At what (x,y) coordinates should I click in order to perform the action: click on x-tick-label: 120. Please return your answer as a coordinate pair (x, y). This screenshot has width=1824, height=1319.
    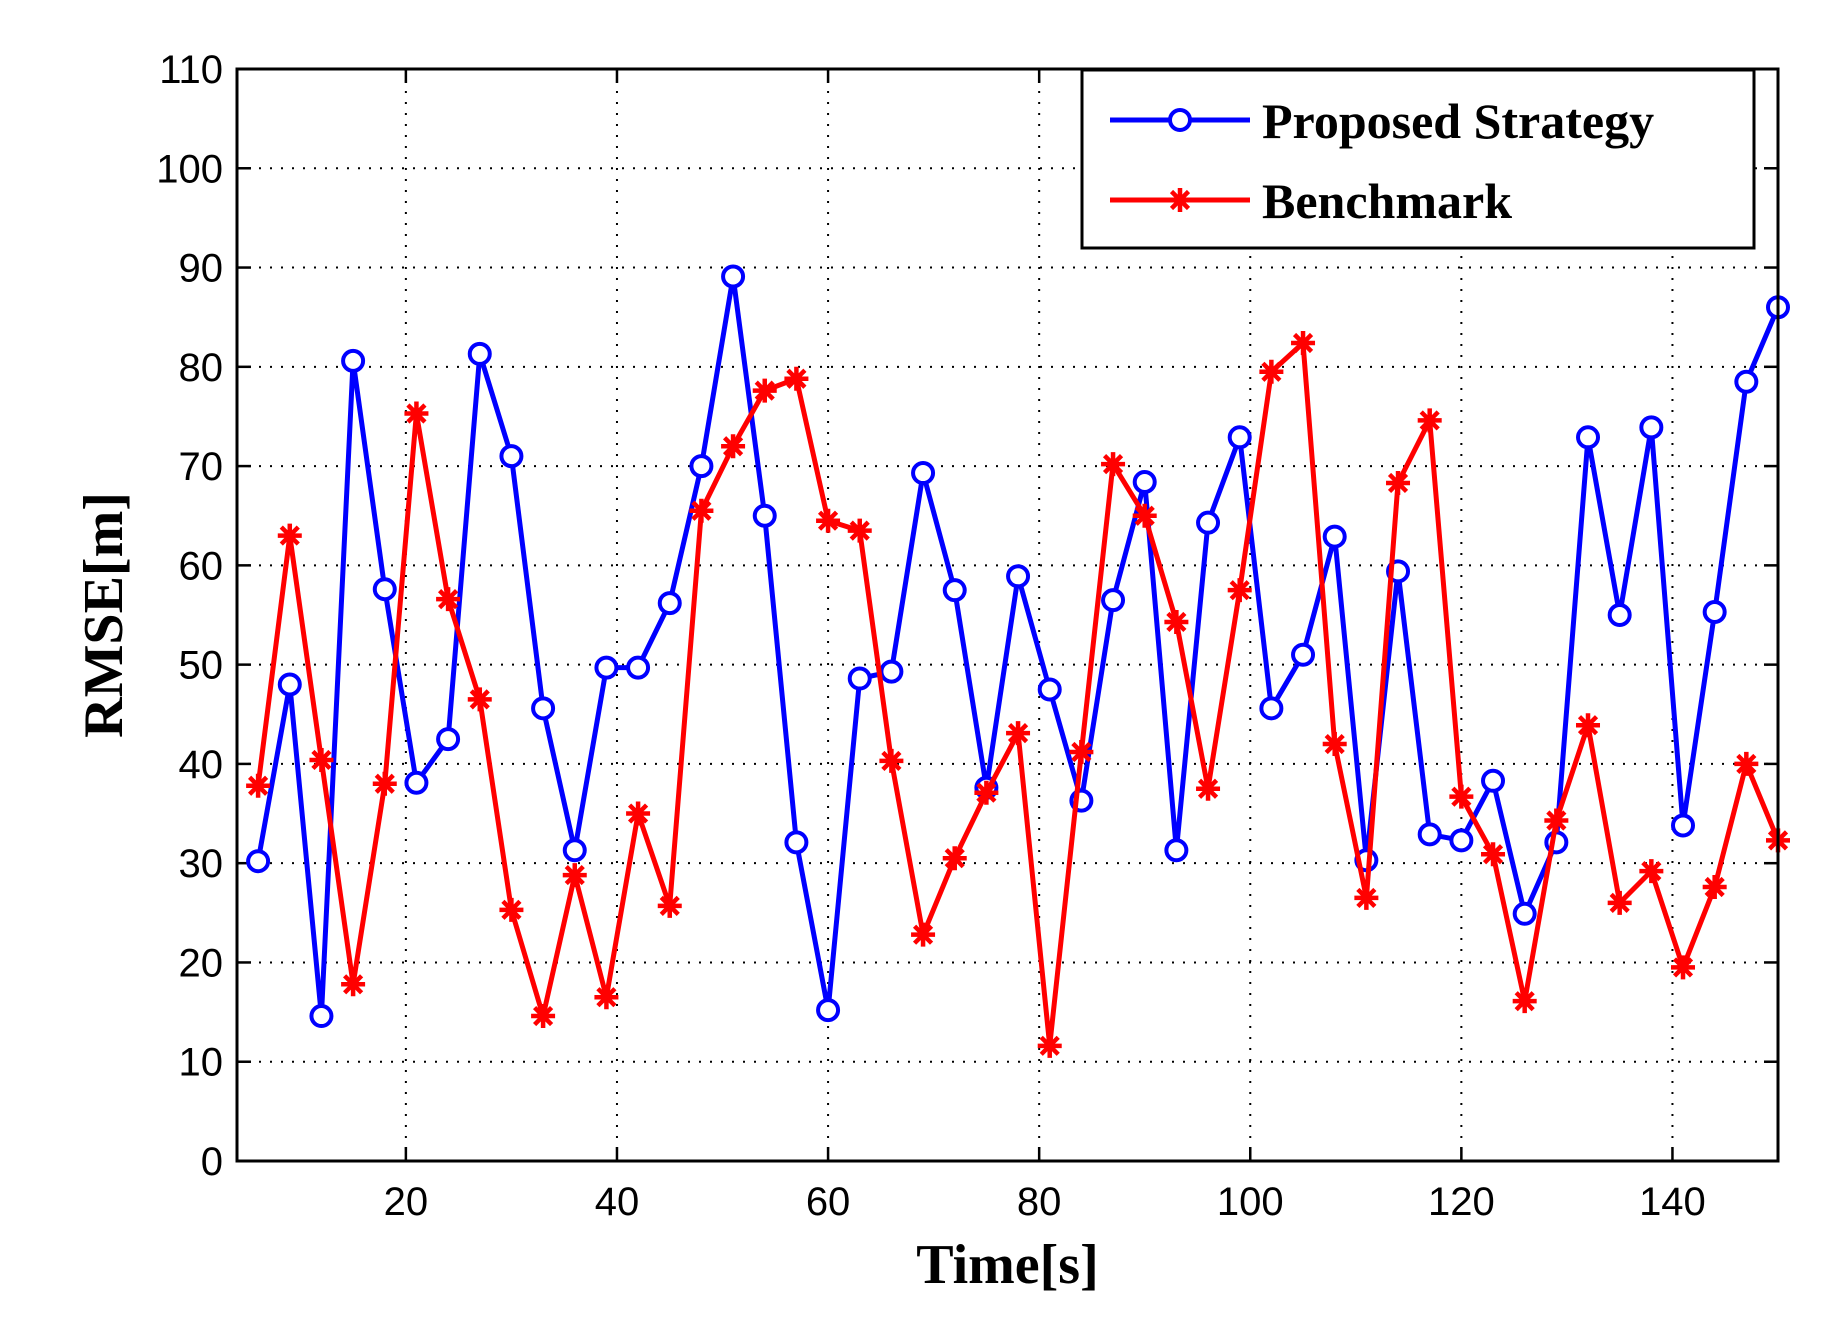
    Looking at the image, I should click on (1461, 1202).